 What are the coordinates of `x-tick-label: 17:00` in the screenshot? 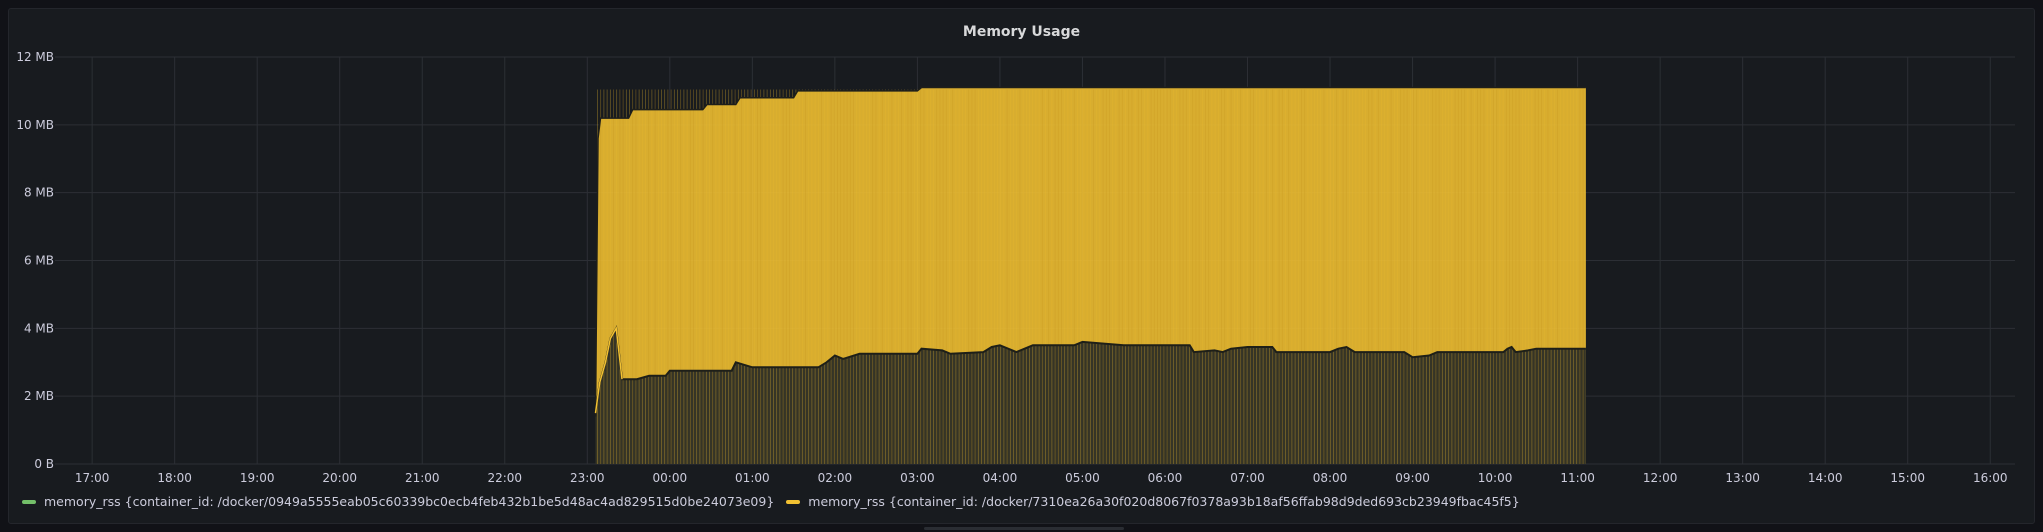 It's located at (92, 478).